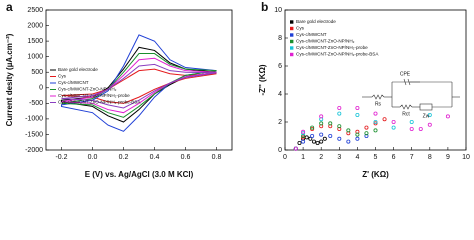  Describe the element at coordinates (139, 174) in the screenshot. I see `x-axis-title: E (V) vs. Ag/AgCl (3.0 M KCl)` at that location.